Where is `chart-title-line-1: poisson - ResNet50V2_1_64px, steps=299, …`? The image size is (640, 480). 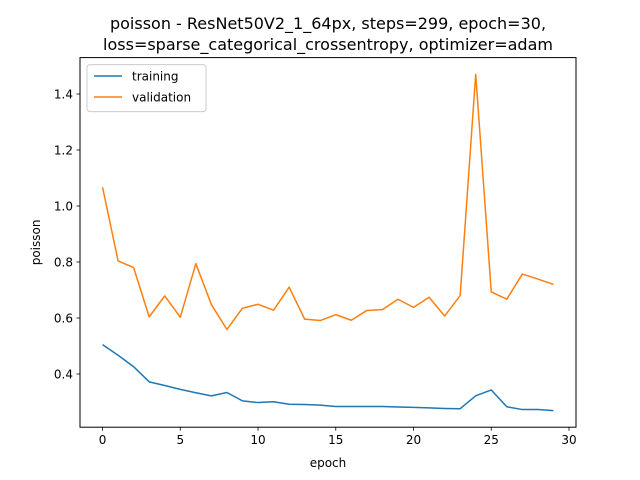
chart-title-line-1: poisson - ResNet50V2_1_64px, steps=299, … is located at coordinates (328, 24).